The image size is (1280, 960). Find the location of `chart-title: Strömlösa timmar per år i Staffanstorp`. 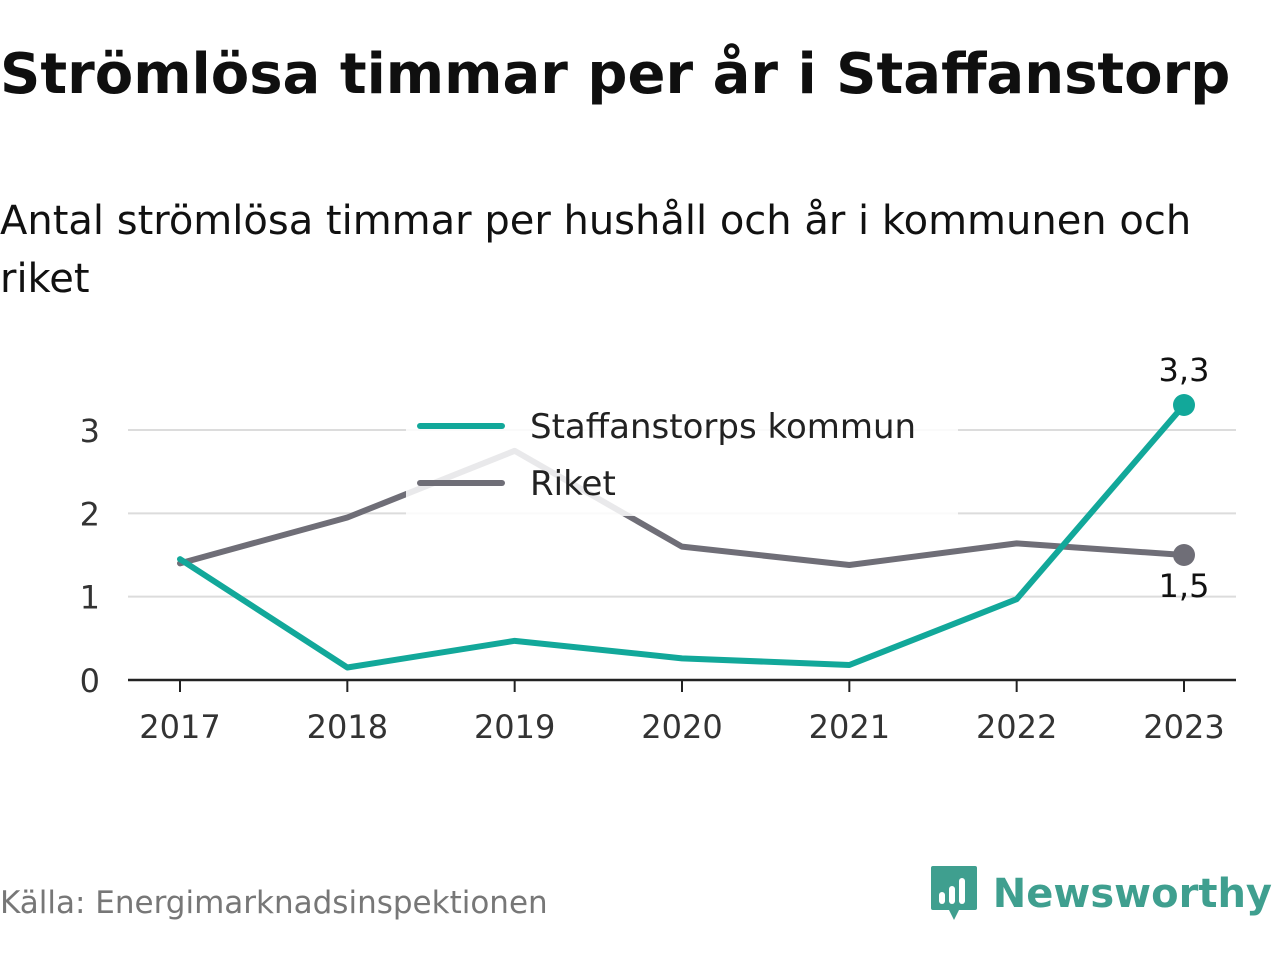

chart-title: Strömlösa timmar per år i Staffanstorp is located at coordinates (615, 74).